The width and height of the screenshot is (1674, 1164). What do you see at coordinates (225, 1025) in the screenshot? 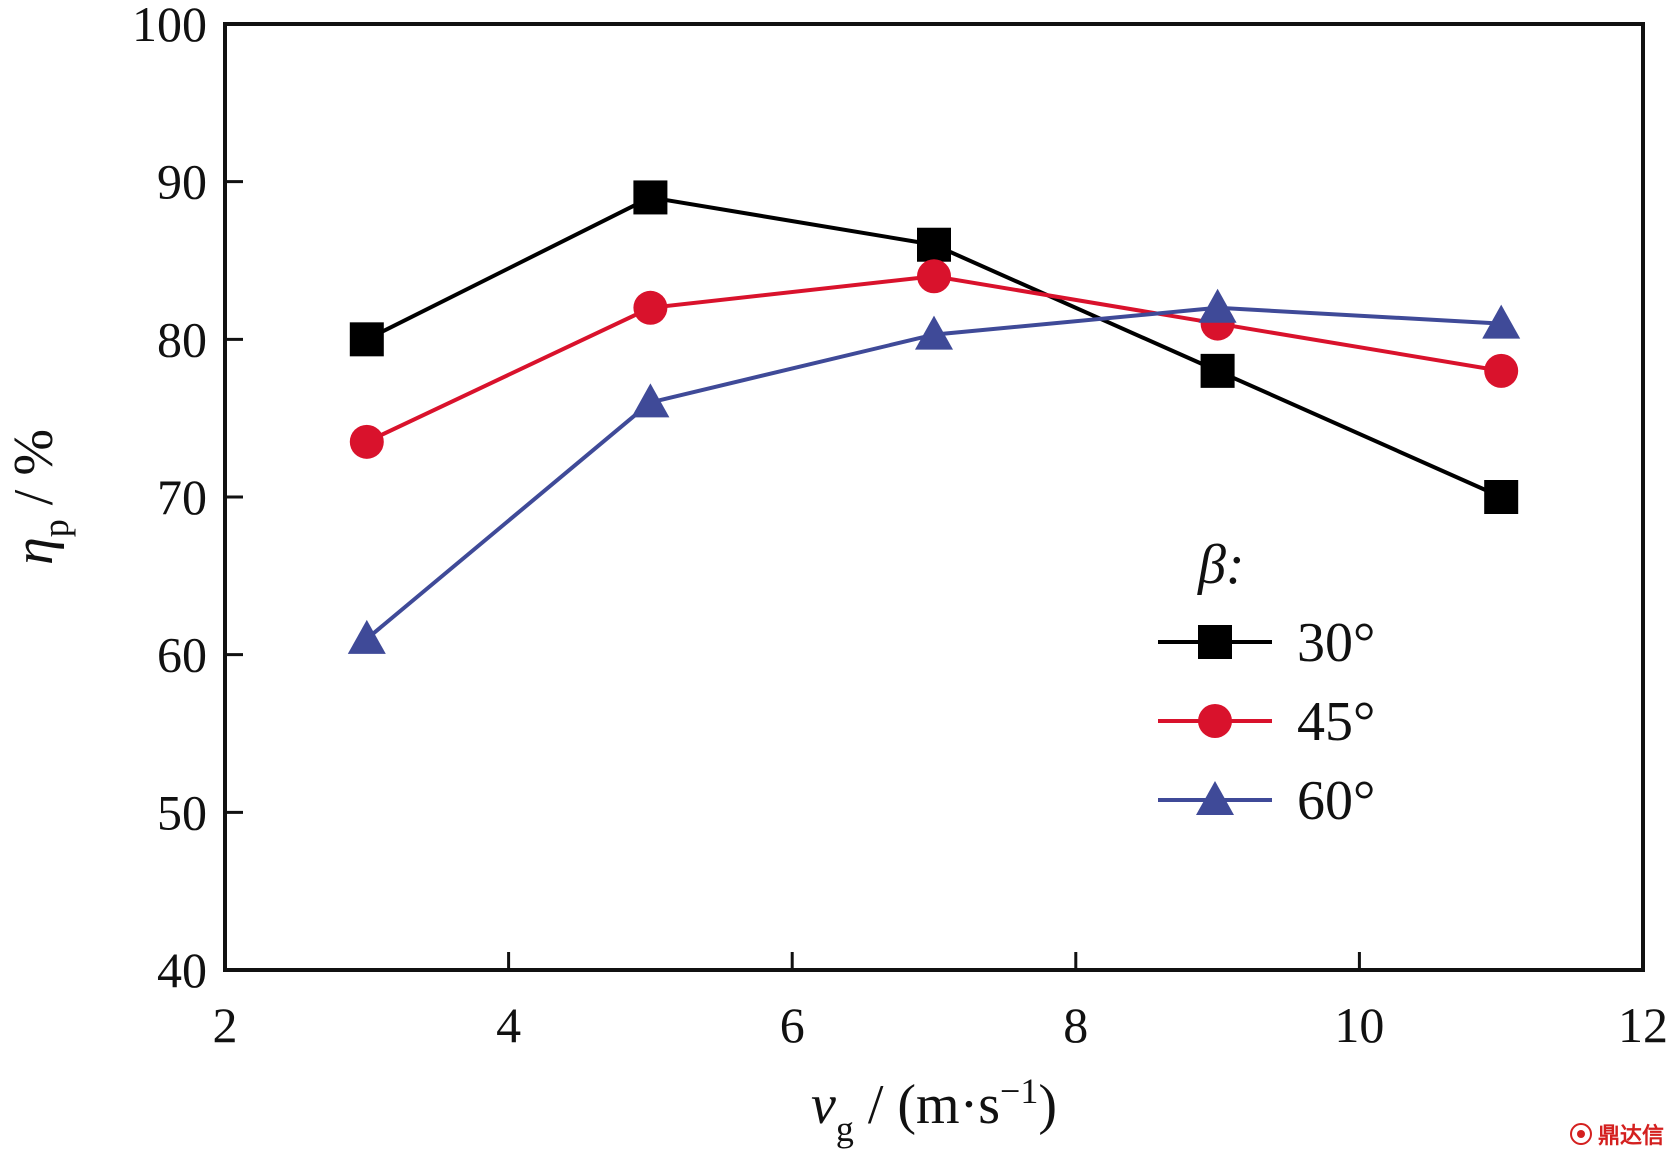
I see `x-tick-label: 2` at bounding box center [225, 1025].